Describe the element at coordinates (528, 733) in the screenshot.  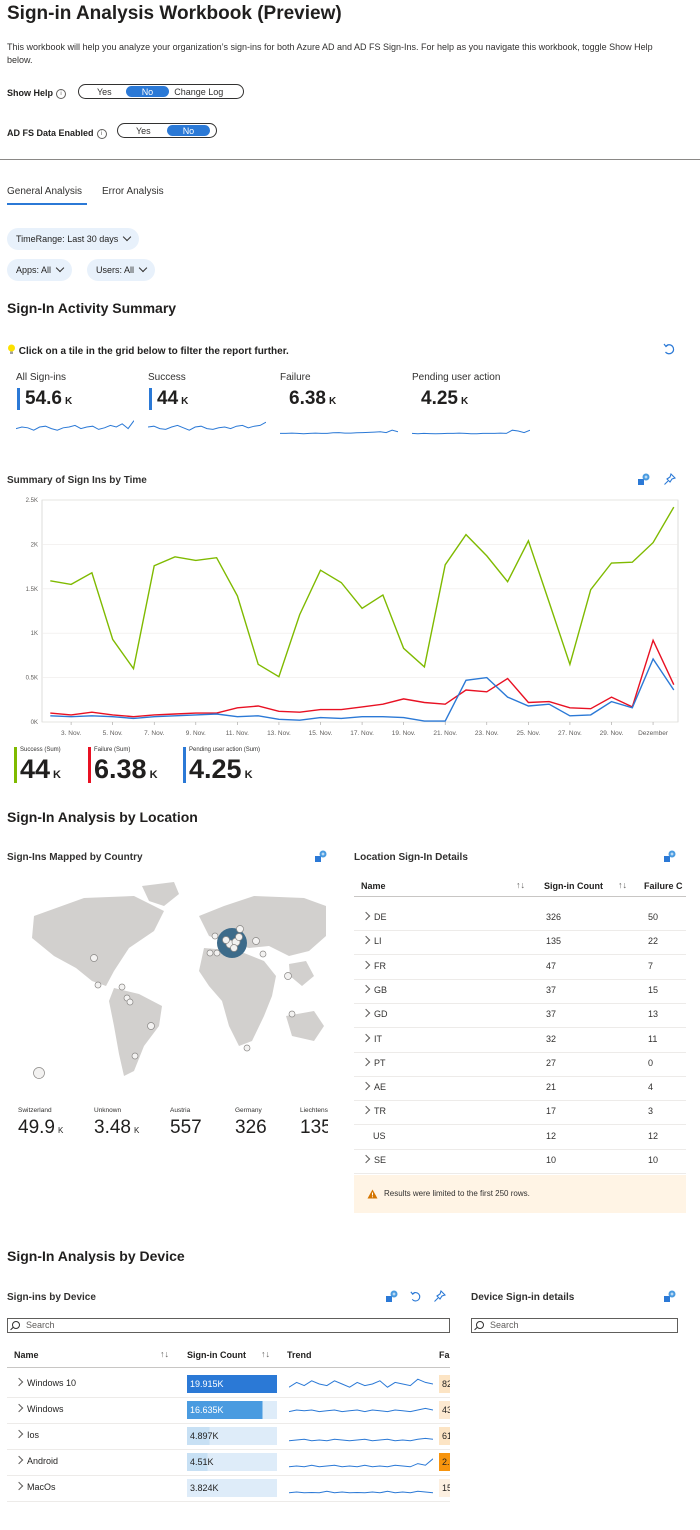
I see `x-tick-label: 25. Nov.` at that location.